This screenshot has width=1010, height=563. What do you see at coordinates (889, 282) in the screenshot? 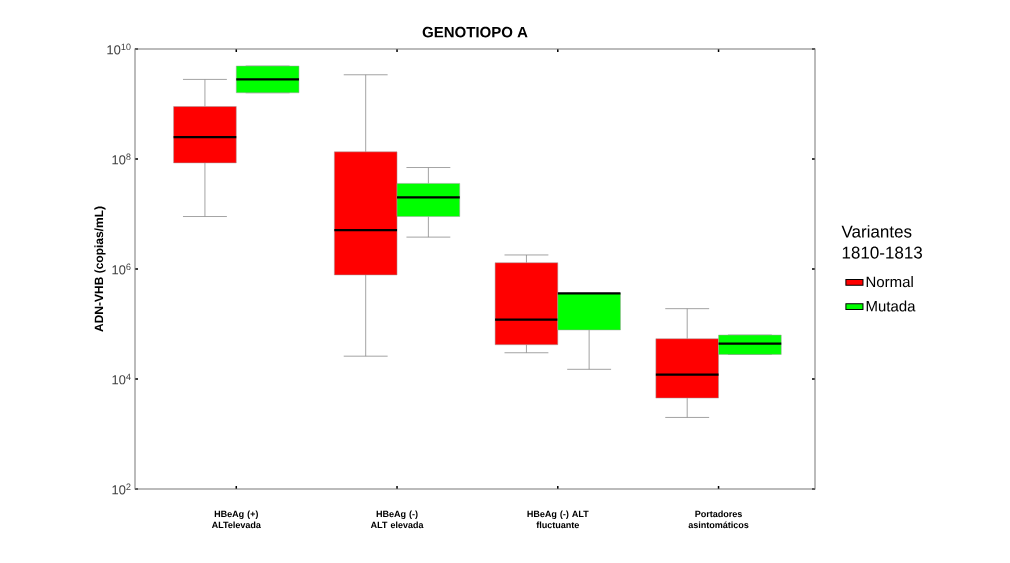
I see `legend-label: Normal` at bounding box center [889, 282].